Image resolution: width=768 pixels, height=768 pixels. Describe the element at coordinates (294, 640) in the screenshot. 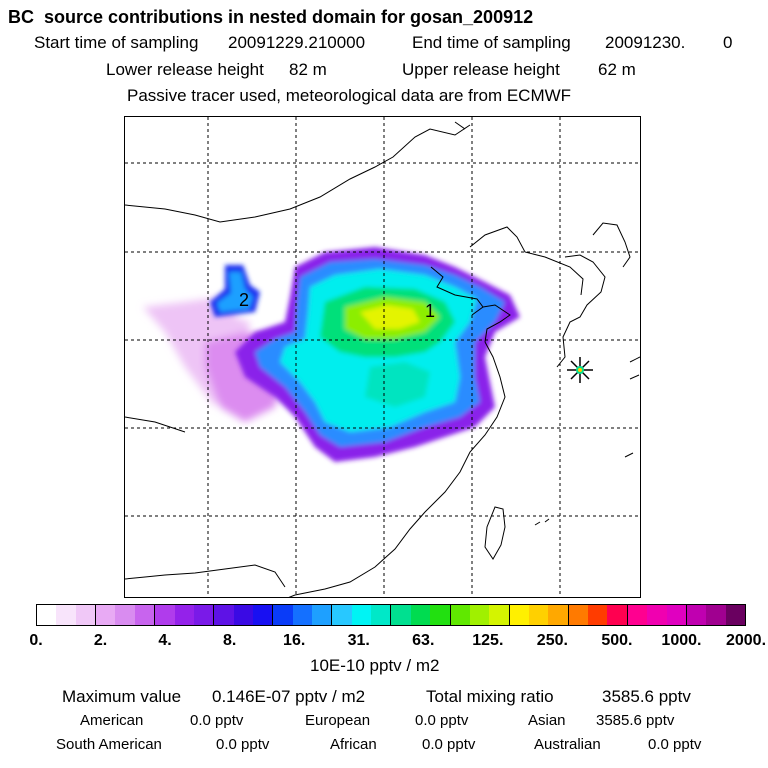

I see `colorbar-tick-label: 16.` at that location.